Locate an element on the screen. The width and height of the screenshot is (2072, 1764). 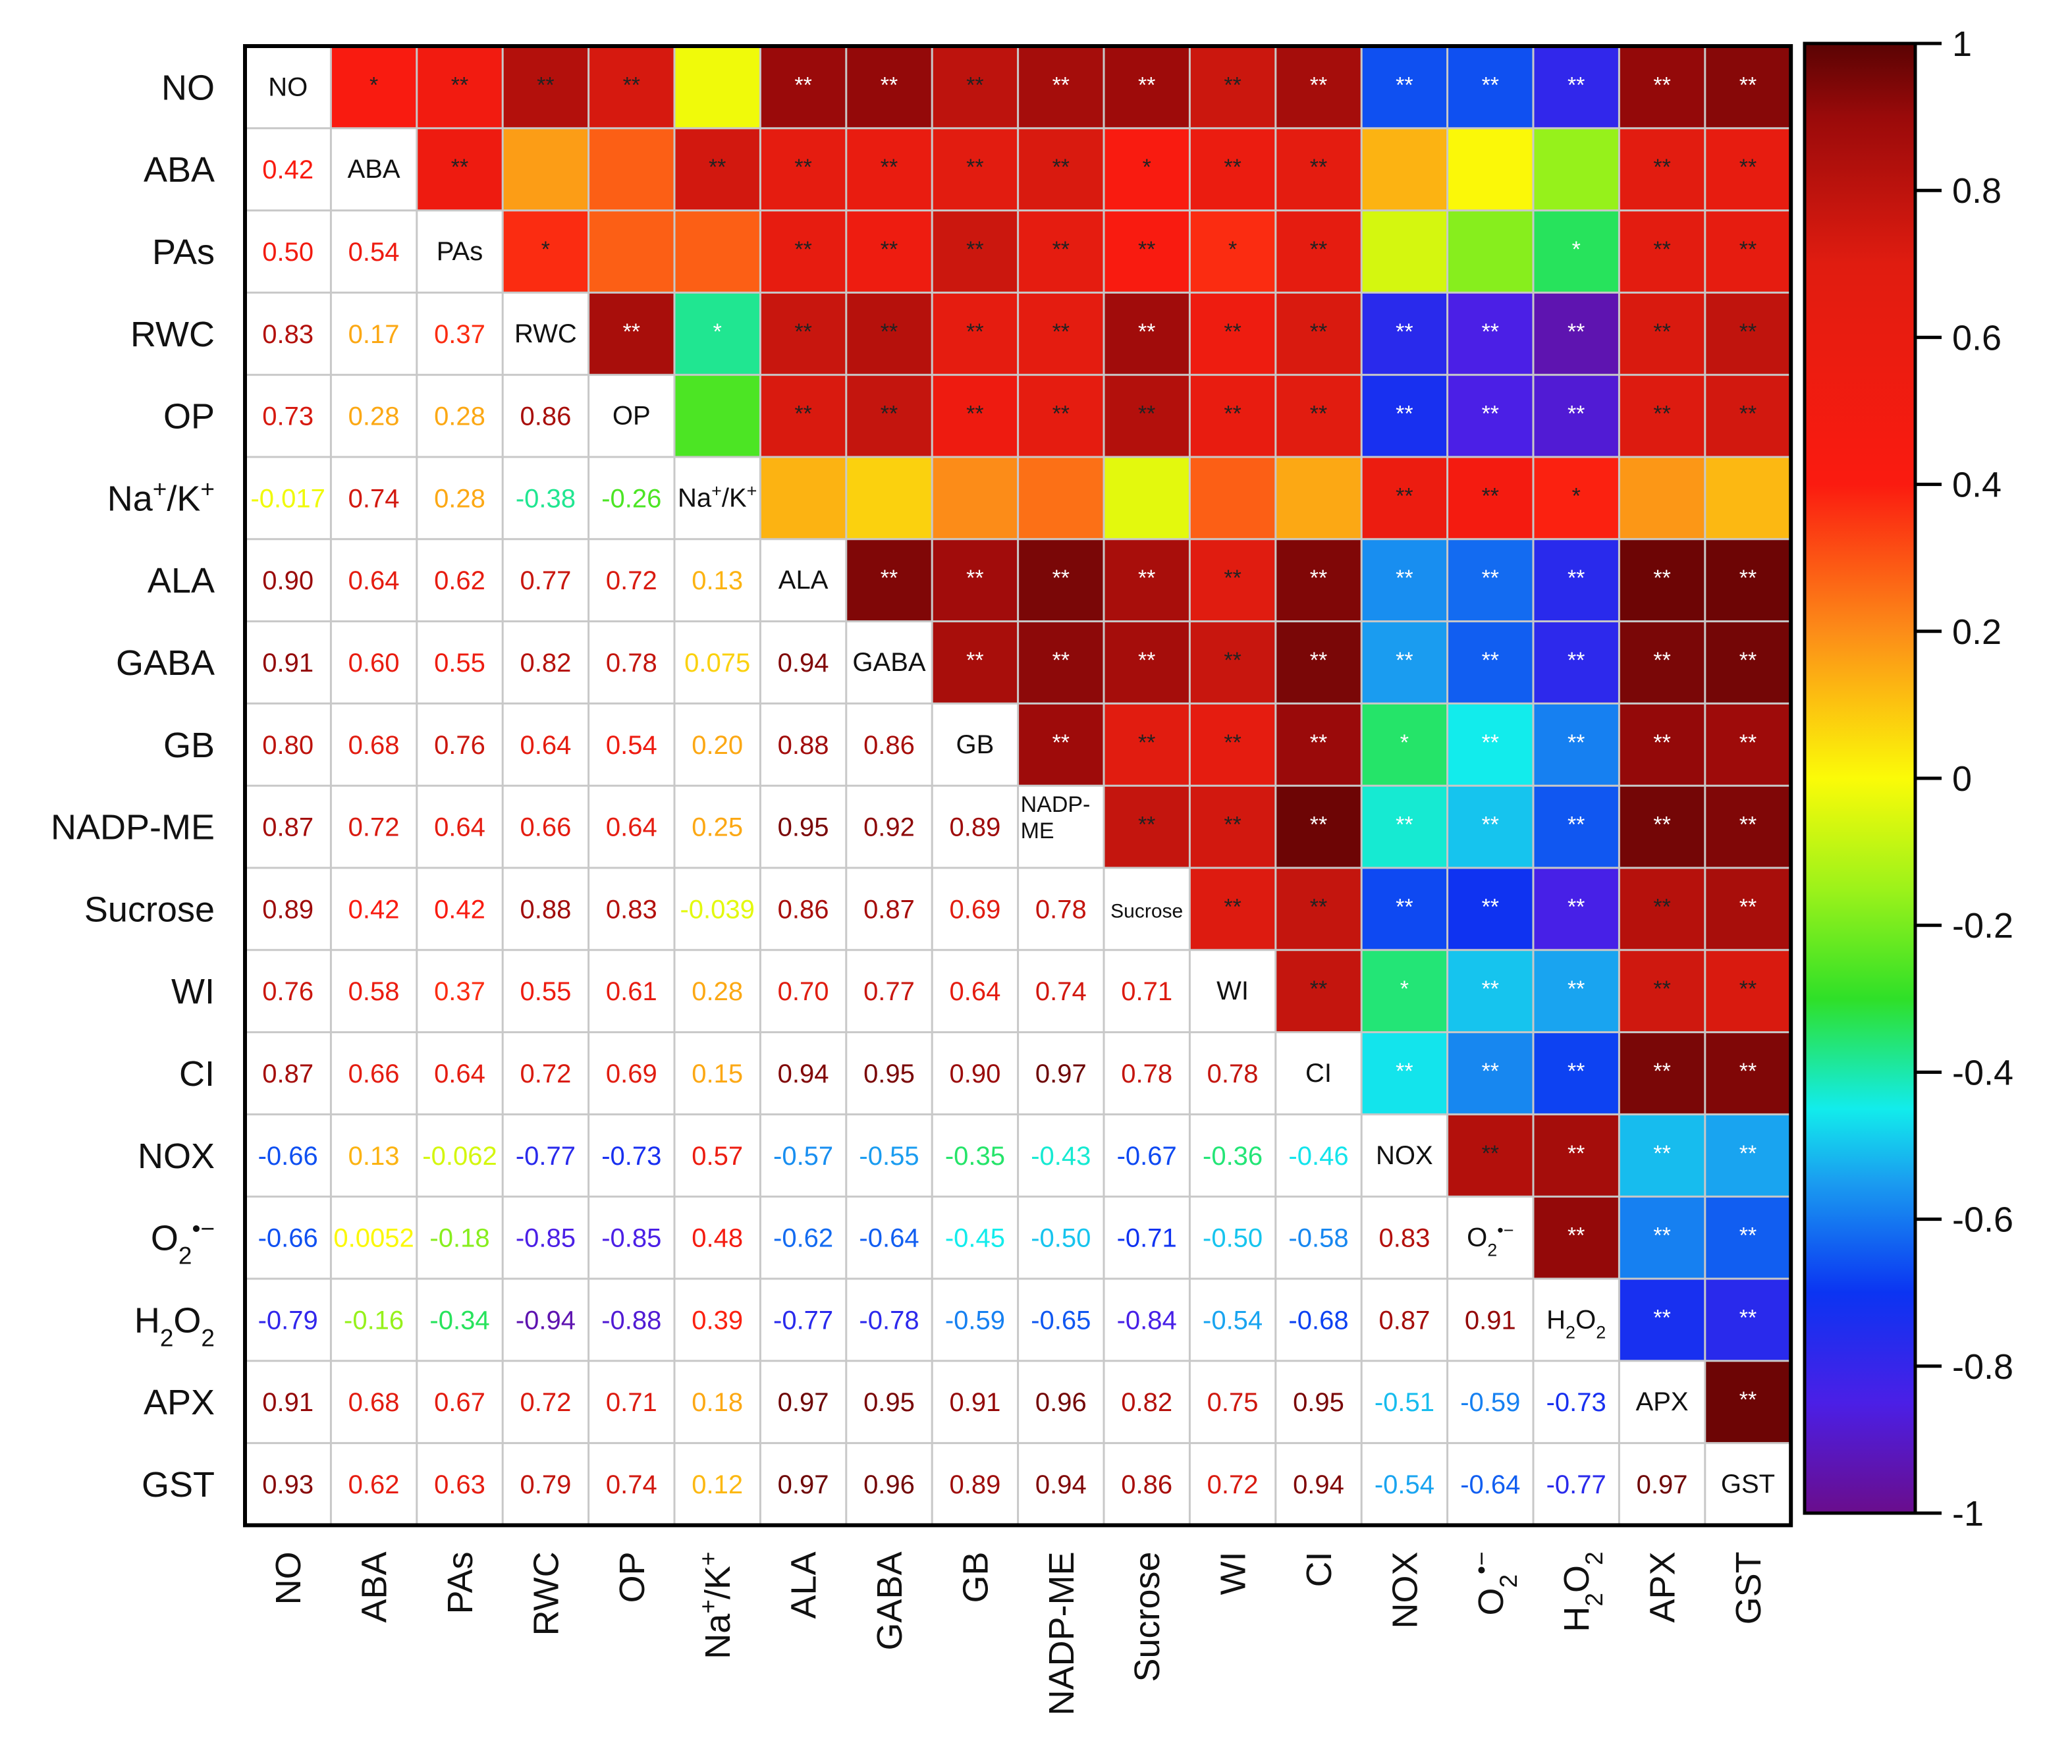
value-cell-gb-ala is located at coordinates (803, 744).